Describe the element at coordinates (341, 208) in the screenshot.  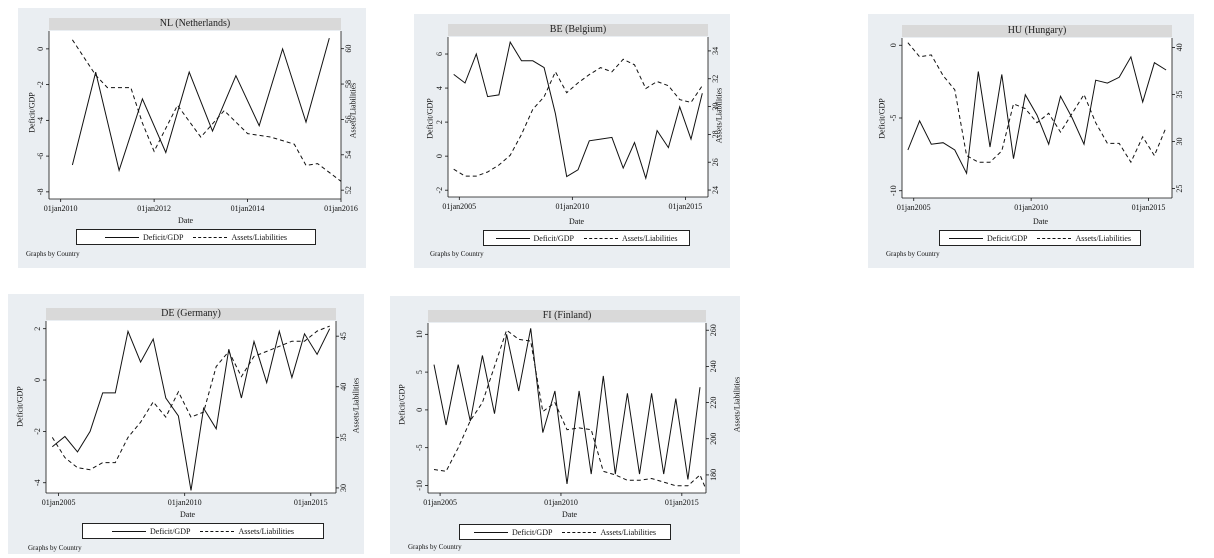
I see `x-tick-label: 01jan2016` at that location.